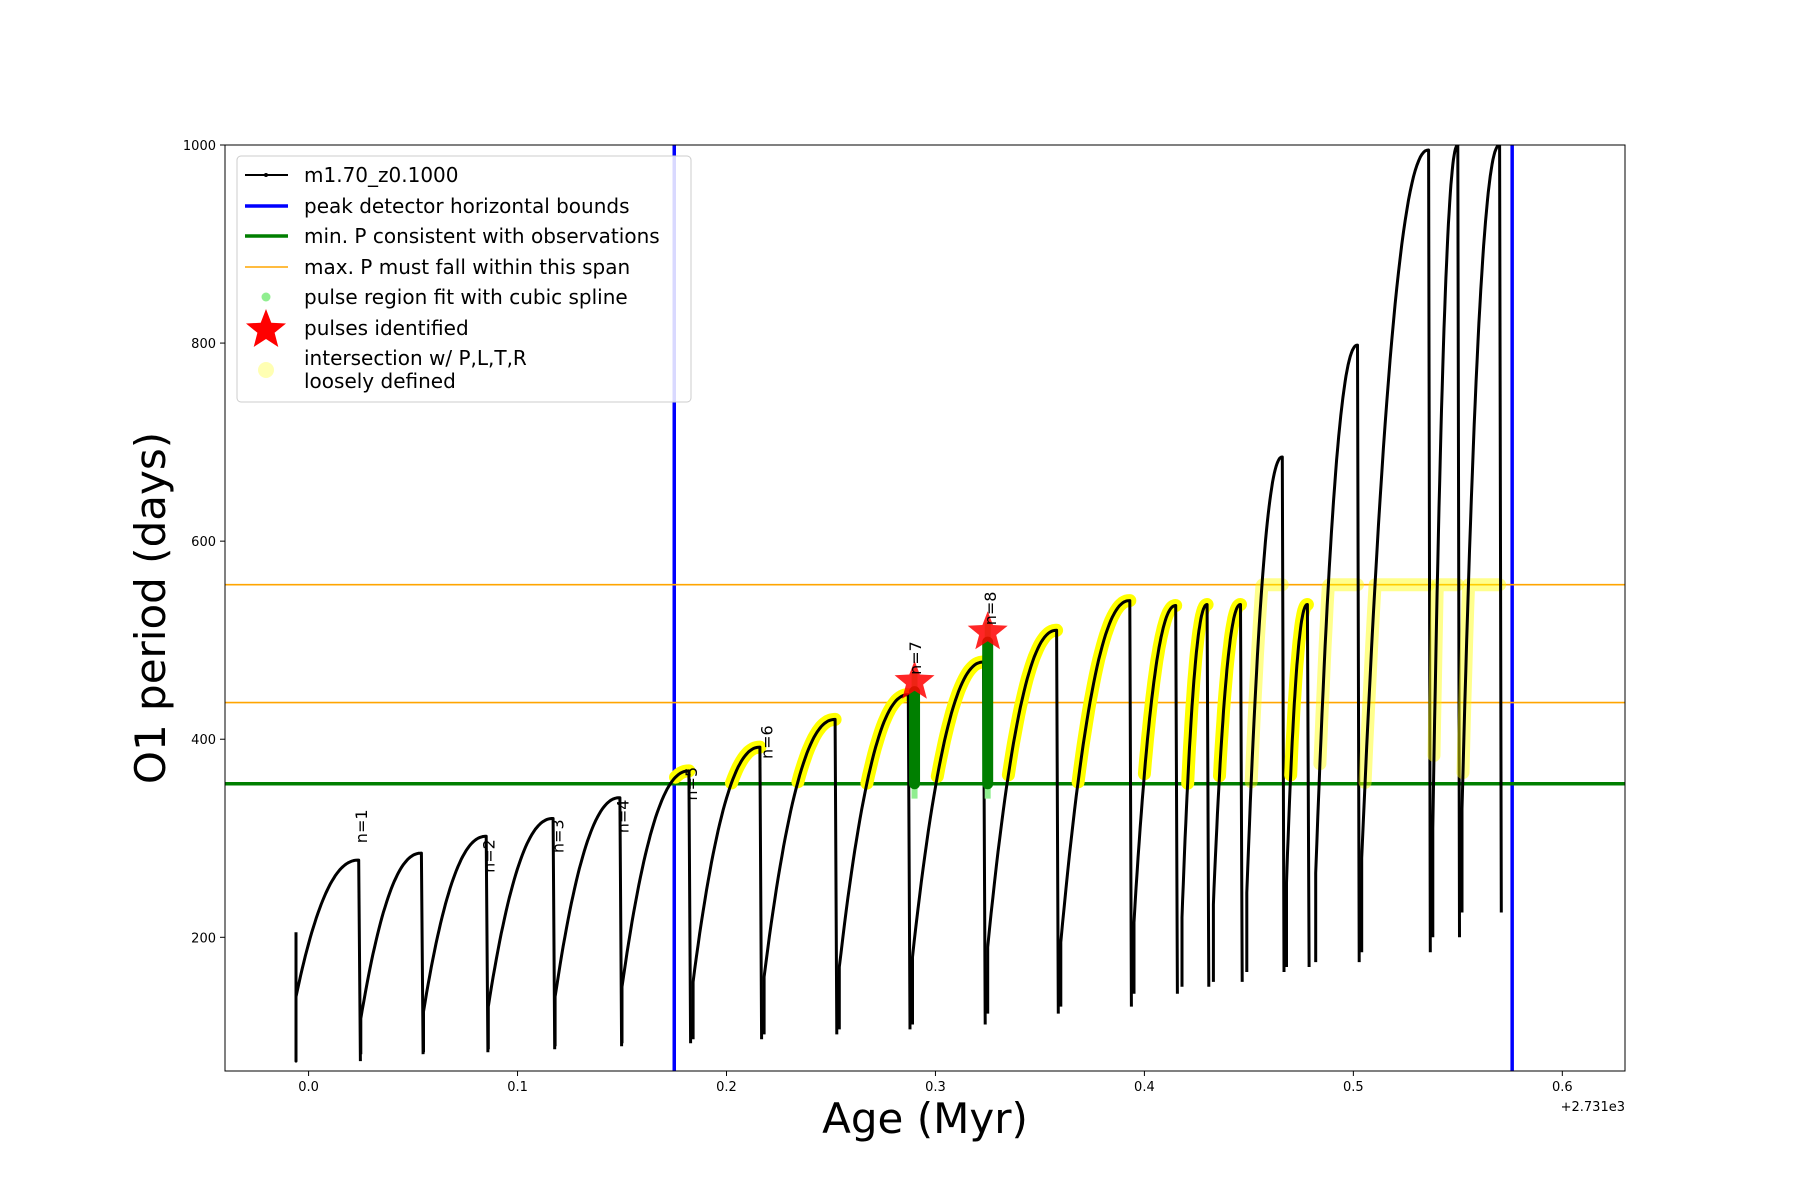 This screenshot has width=1800, height=1200. Describe the element at coordinates (558, 836) in the screenshot. I see `pulse-number-label: n=3` at that location.